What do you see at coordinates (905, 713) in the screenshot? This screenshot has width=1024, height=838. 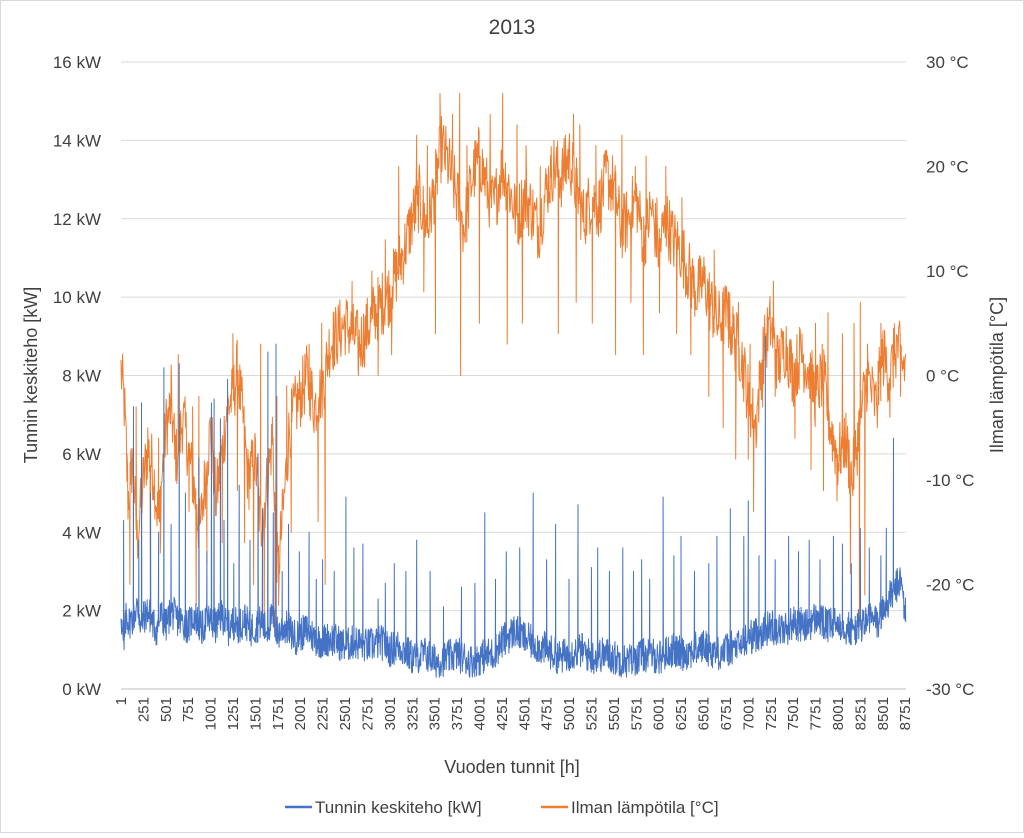 I see `x-tick-label: 8751` at bounding box center [905, 713].